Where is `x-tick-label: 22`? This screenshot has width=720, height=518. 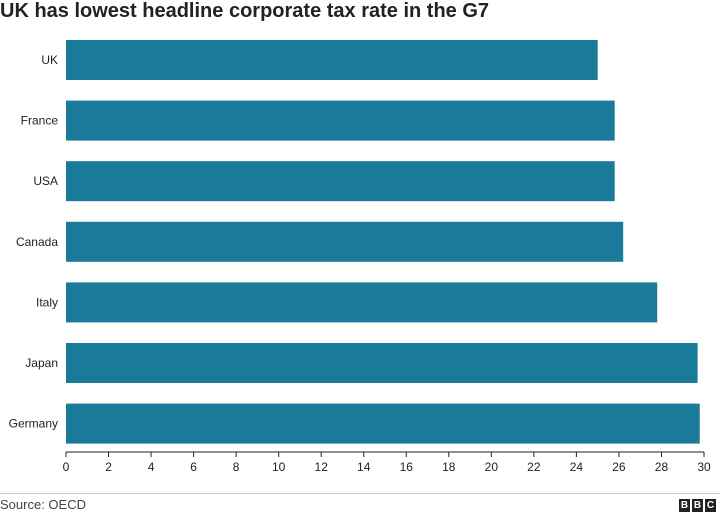
x-tick-label: 22 is located at coordinates (534, 467).